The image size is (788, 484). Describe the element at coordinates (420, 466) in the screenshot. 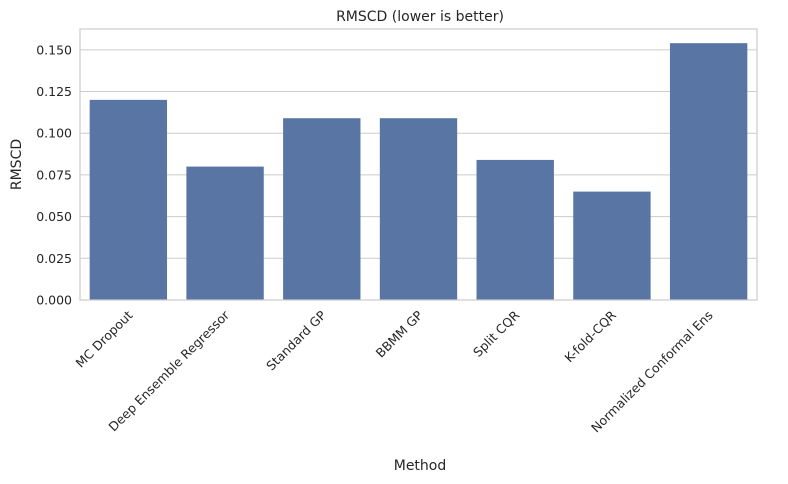

I see `x-axis-label: Method` at that location.